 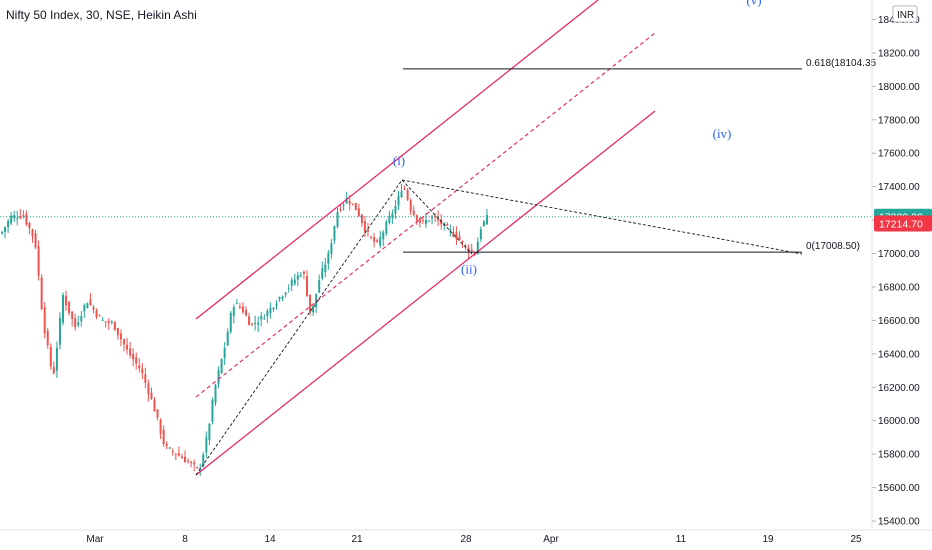 I want to click on wave-label-1: (ii), so click(x=469, y=269).